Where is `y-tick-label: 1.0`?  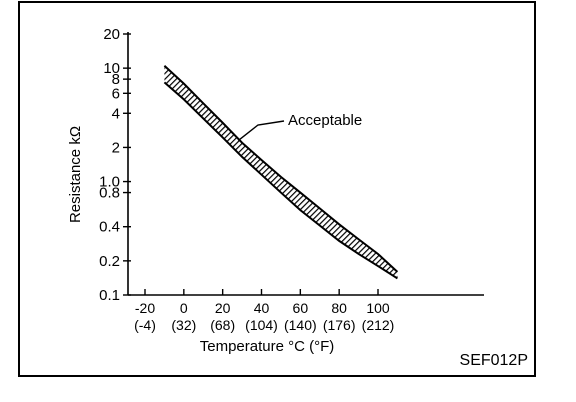
y-tick-label: 1.0 is located at coordinates (109, 182).